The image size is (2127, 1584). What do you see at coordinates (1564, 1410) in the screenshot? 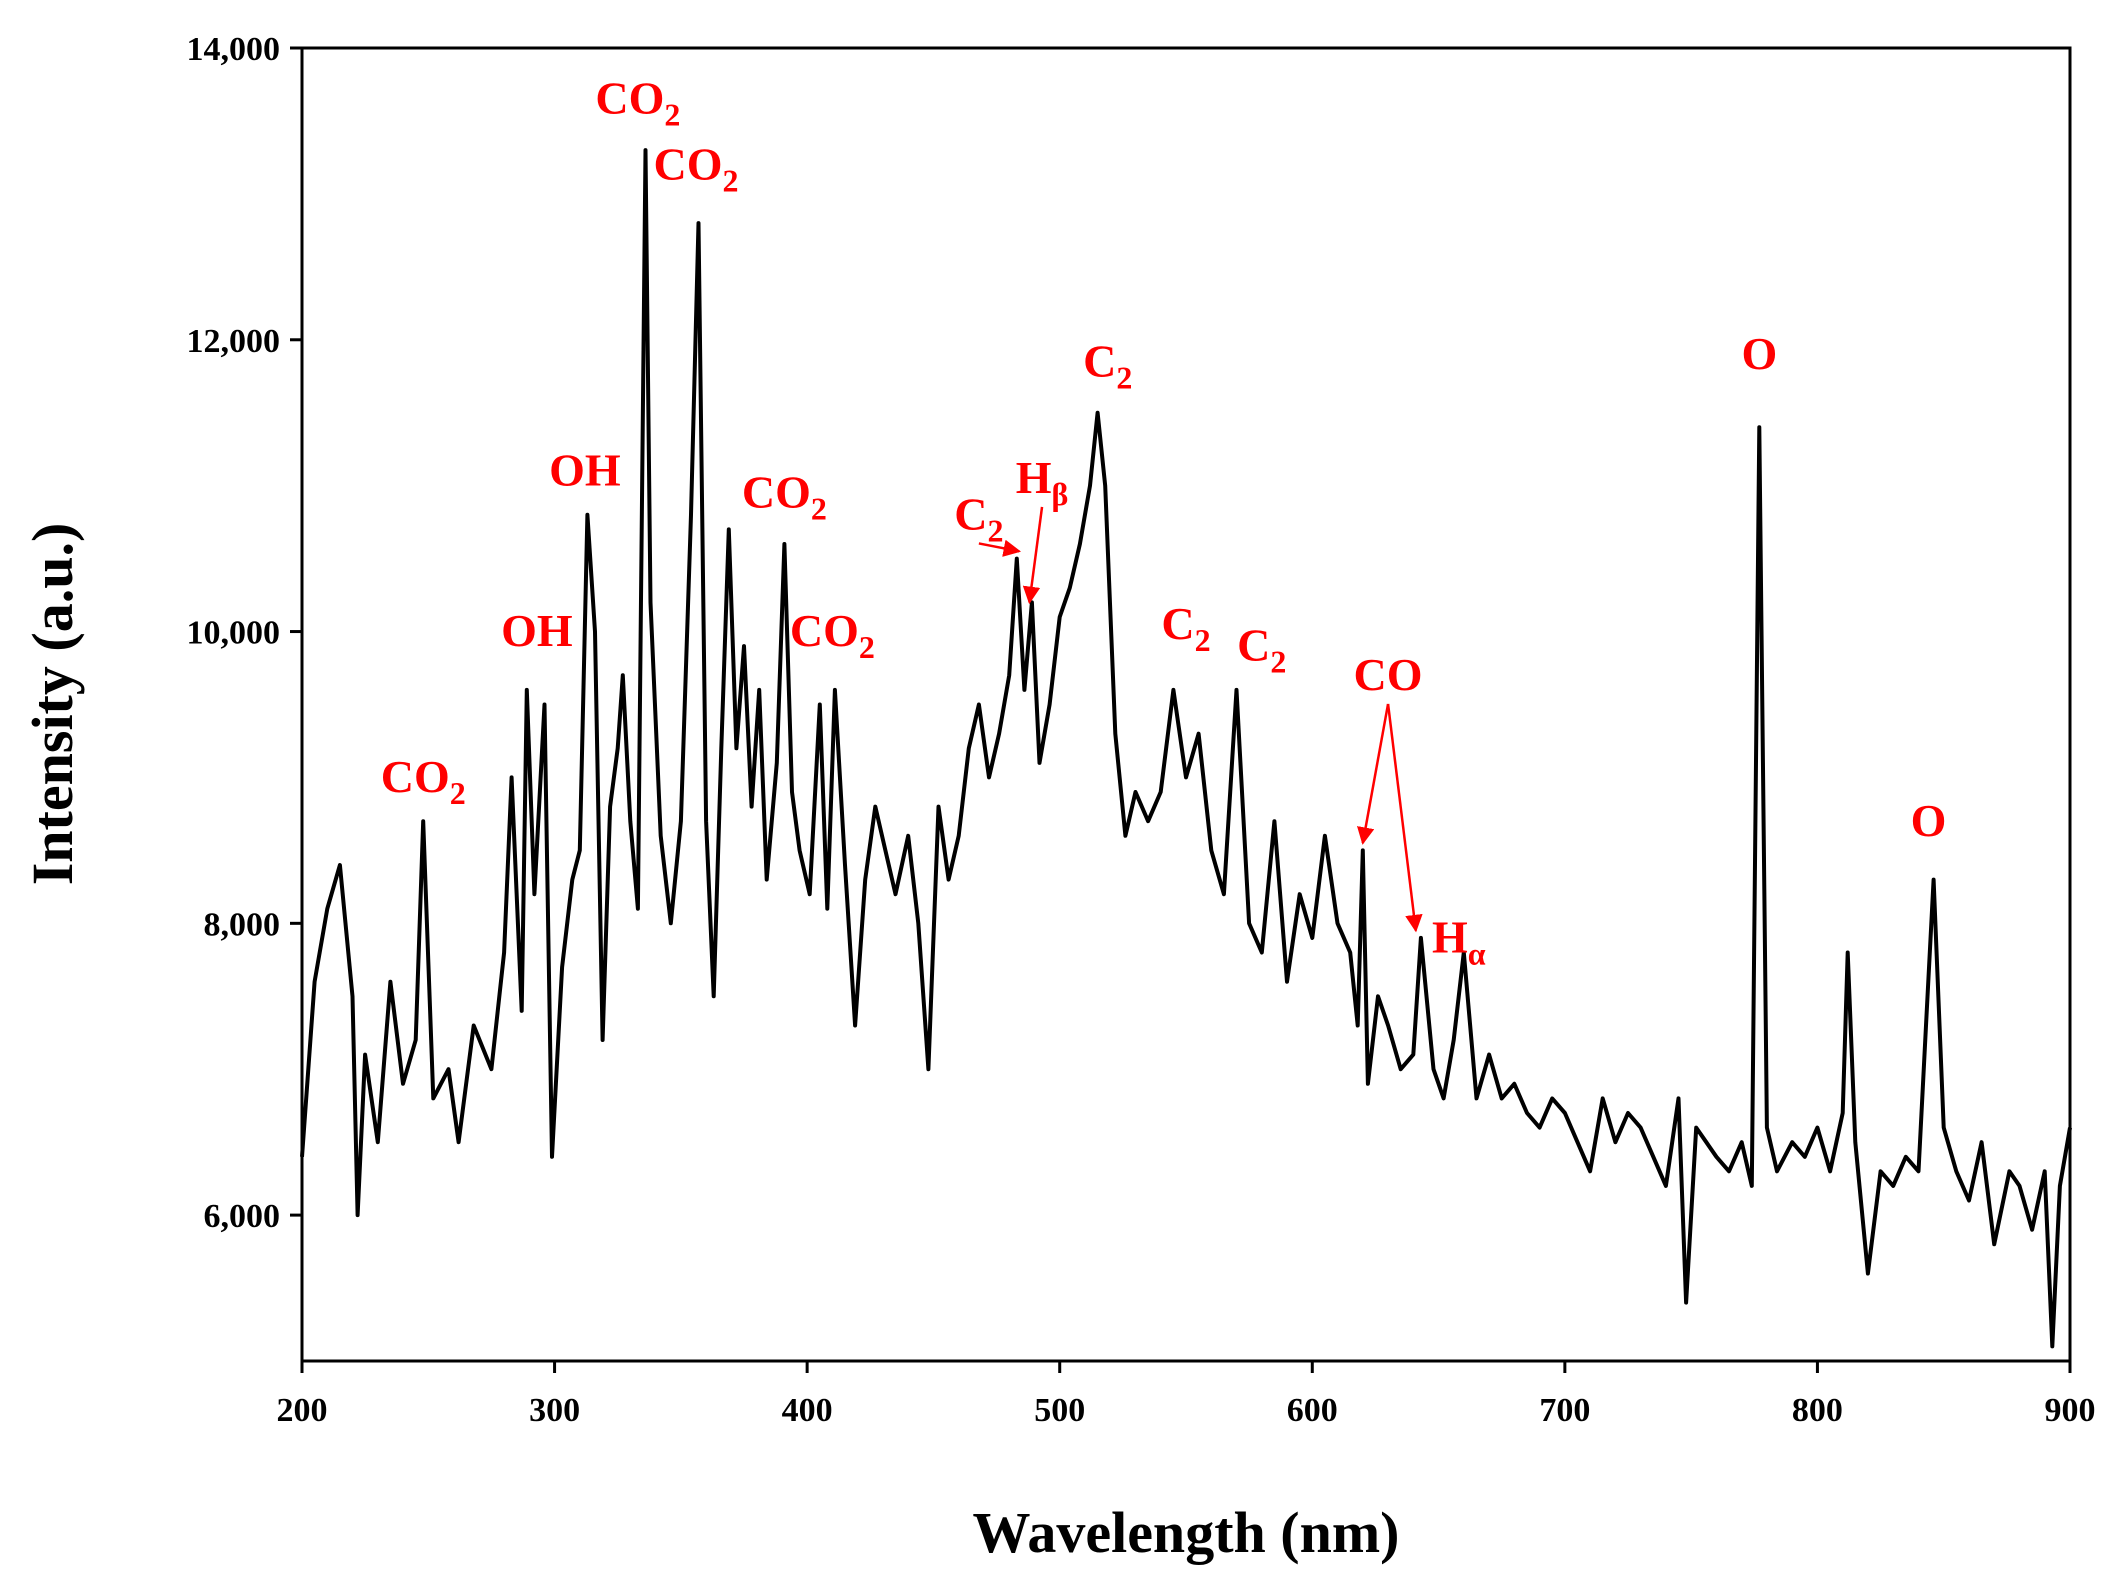
I see `x-tick-label: 700` at bounding box center [1564, 1410].